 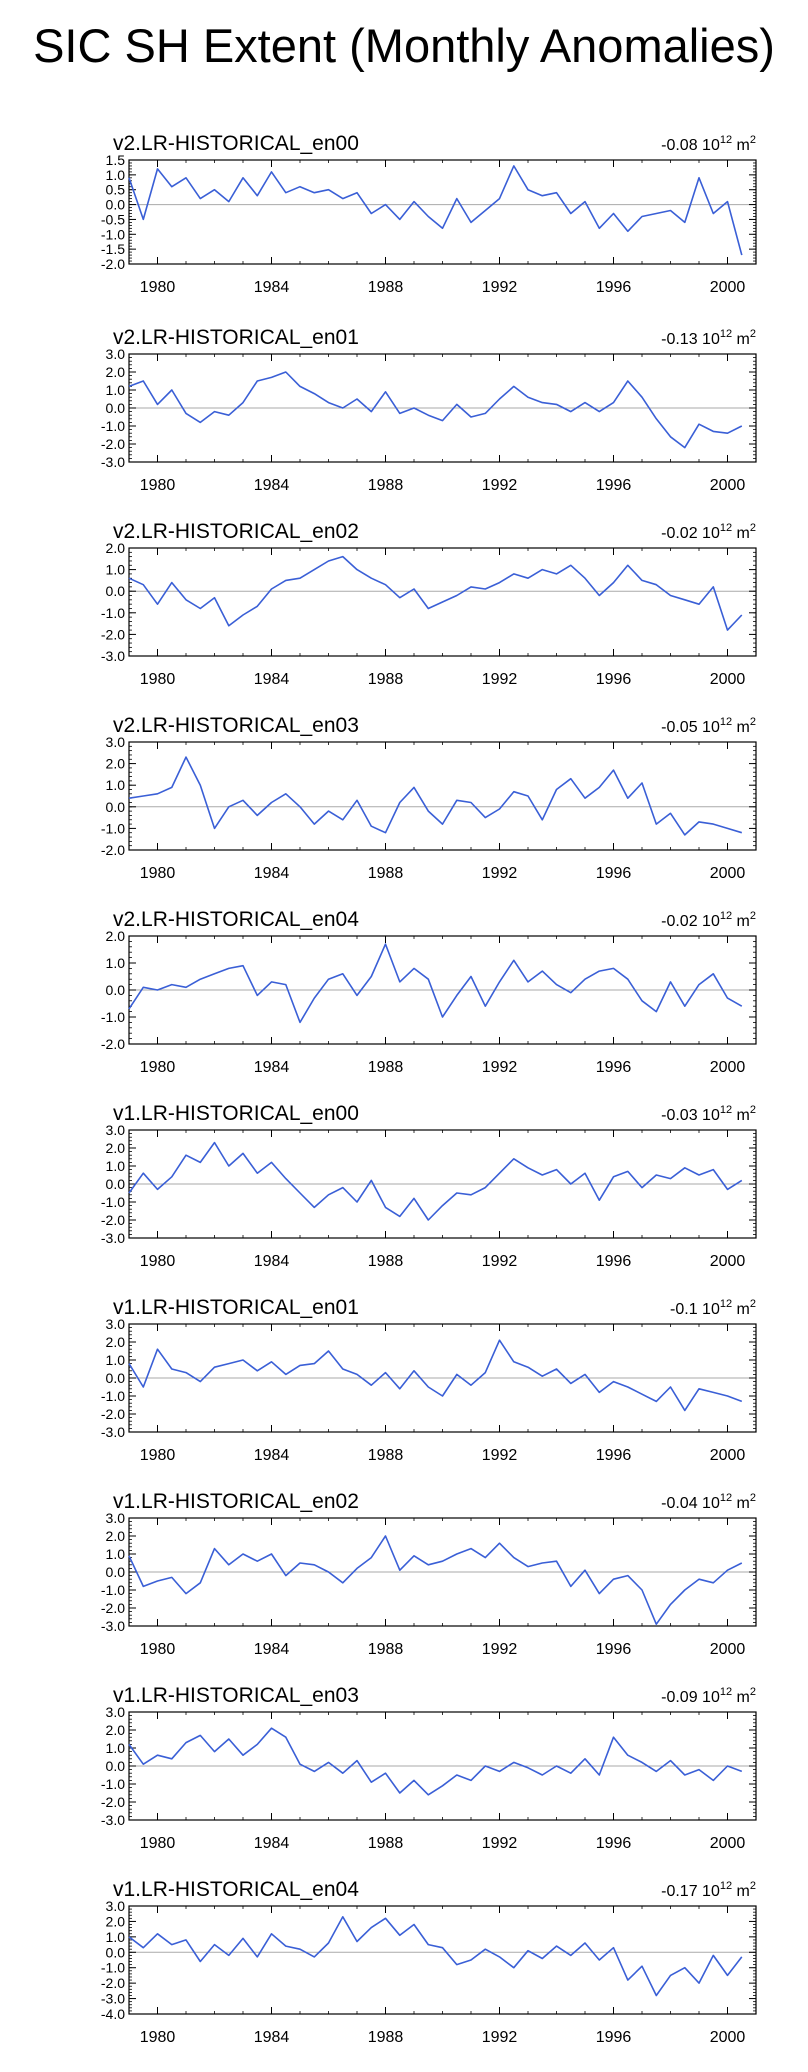 I want to click on panel-title: v2.LR-HISTORICAL_en01, so click(x=236, y=337).